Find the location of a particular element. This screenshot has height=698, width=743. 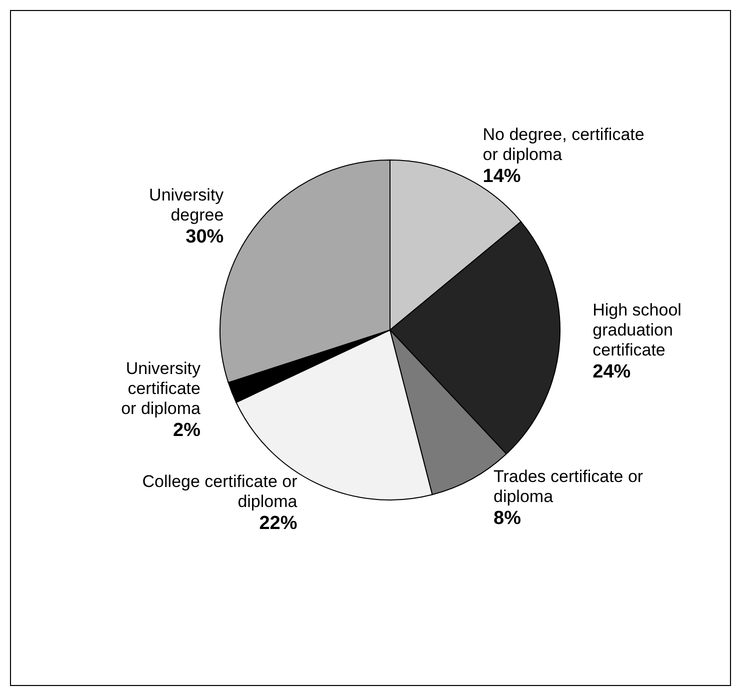

slice-label: High school graduation certificate is located at coordinates (637, 330).